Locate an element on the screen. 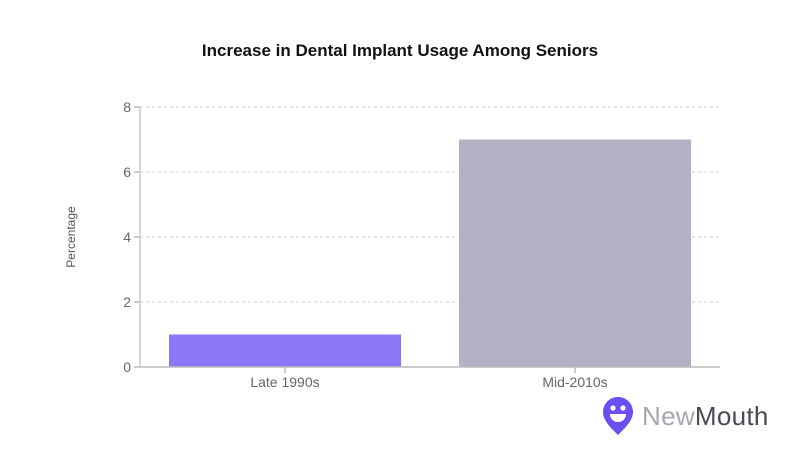  y-tick-label: 8 is located at coordinates (127, 107).